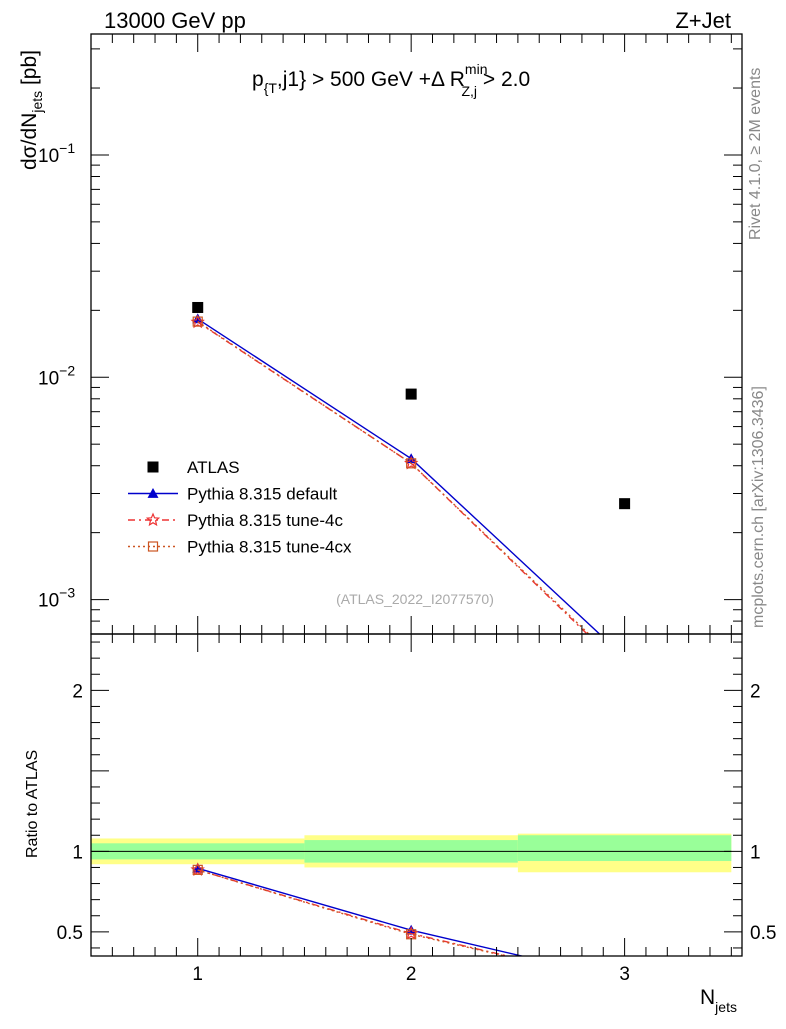 The width and height of the screenshot is (786, 1029). Describe the element at coordinates (354, 912) in the screenshot. I see `ratio-series-line` at that location.